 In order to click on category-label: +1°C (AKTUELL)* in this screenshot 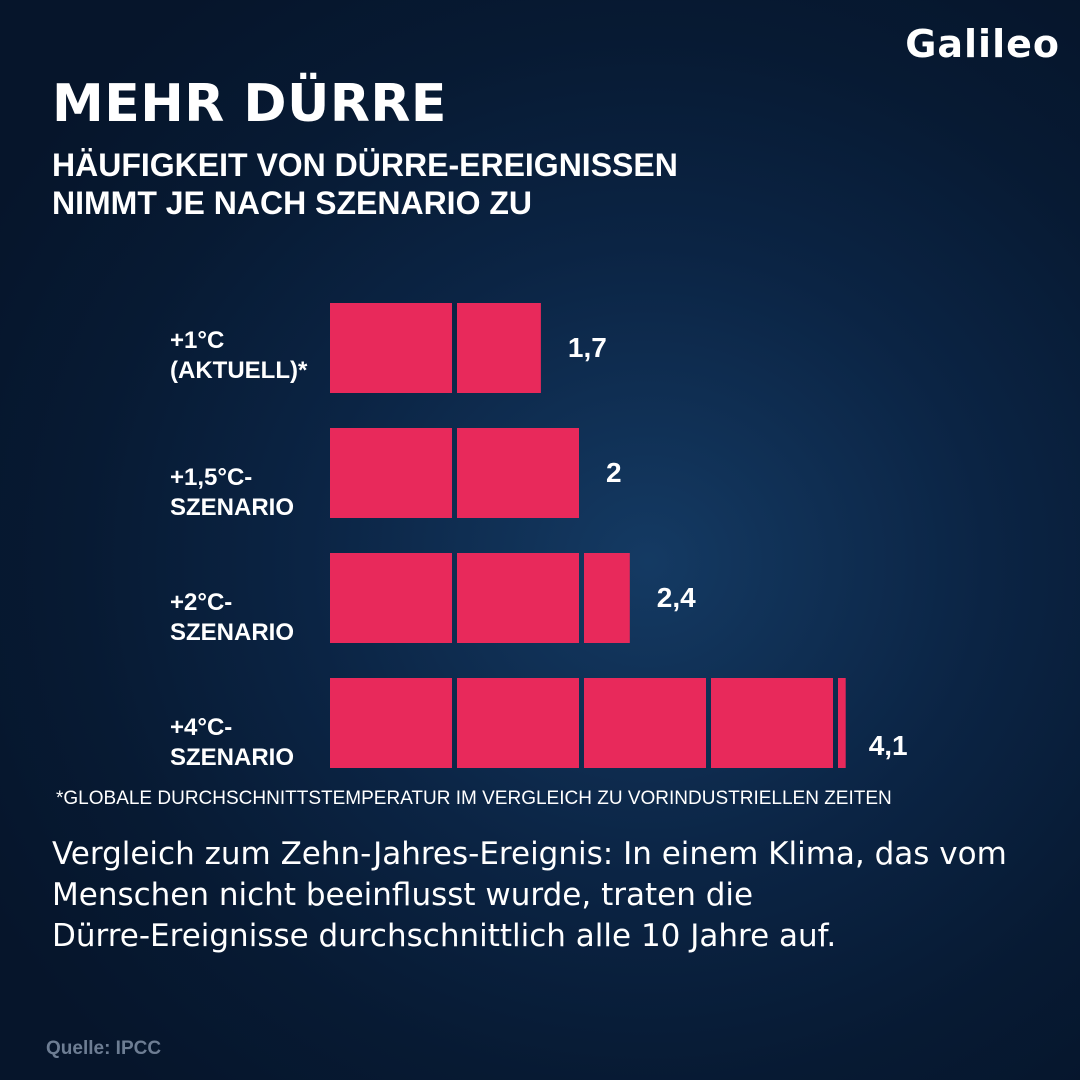, I will do `click(239, 355)`.